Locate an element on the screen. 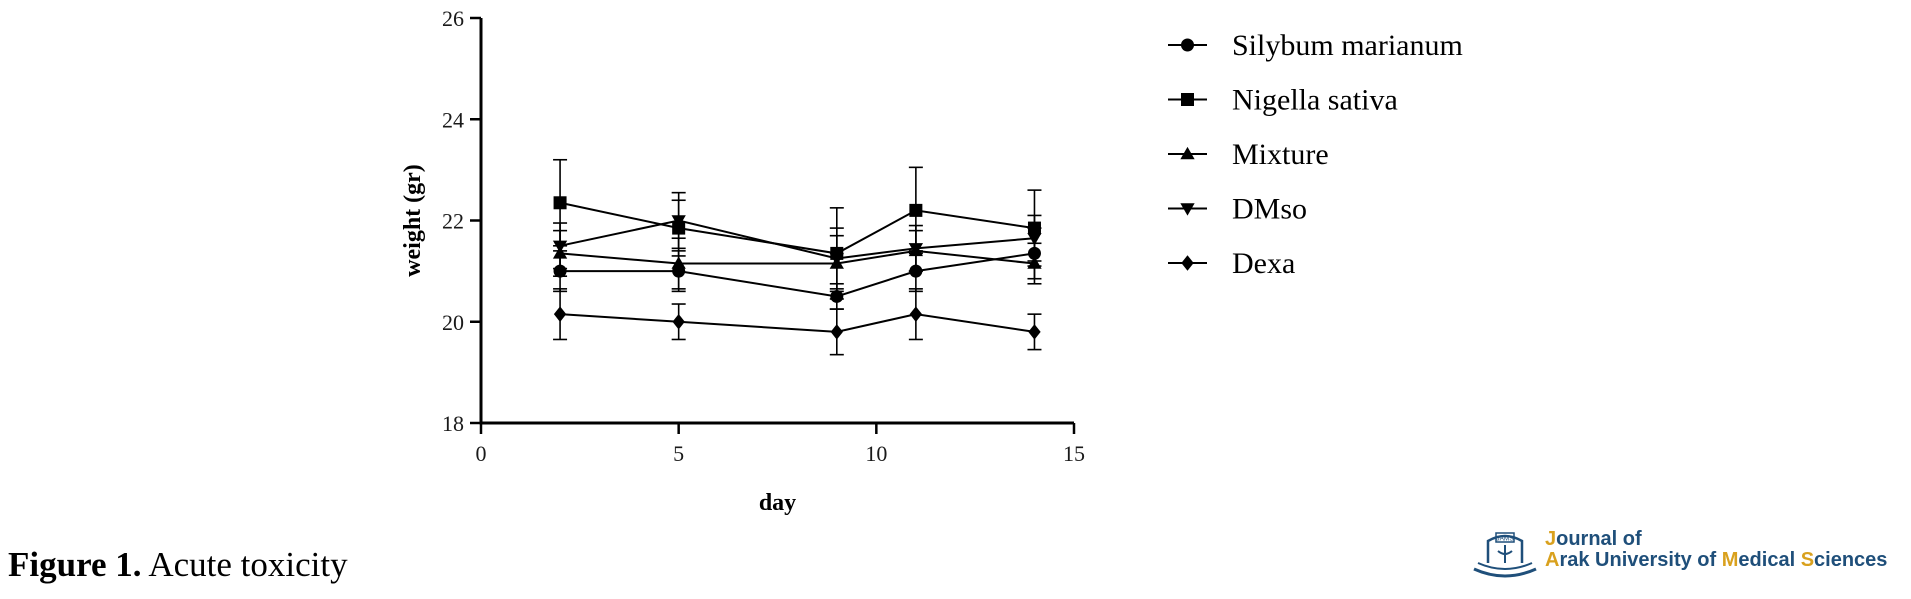 This screenshot has height=599, width=1911. legend-item: Silybum marianum is located at coordinates (1315, 45).